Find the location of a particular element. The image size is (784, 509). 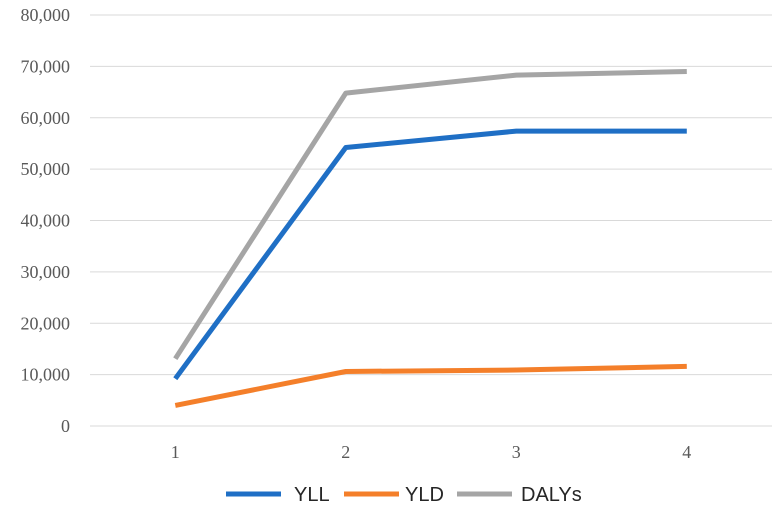

y-tick-label: 20,000 is located at coordinates (46, 323).